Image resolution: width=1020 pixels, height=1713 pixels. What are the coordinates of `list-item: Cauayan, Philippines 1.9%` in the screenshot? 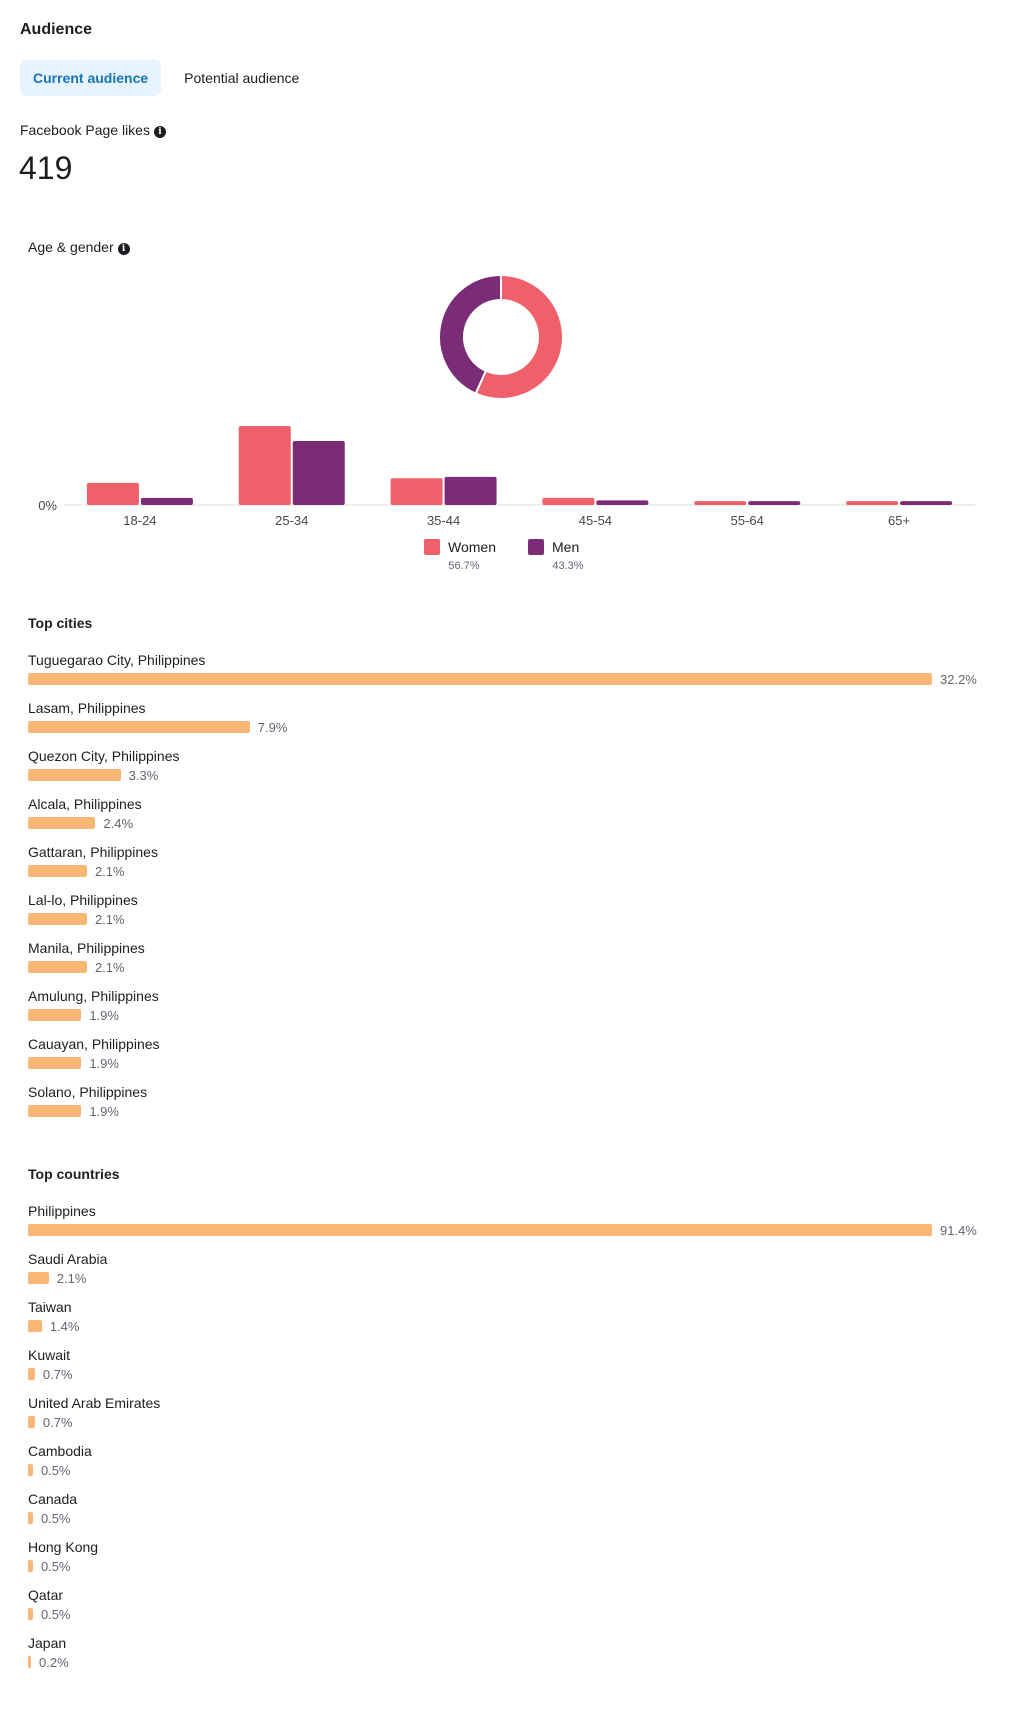 It's located at (508, 1060).